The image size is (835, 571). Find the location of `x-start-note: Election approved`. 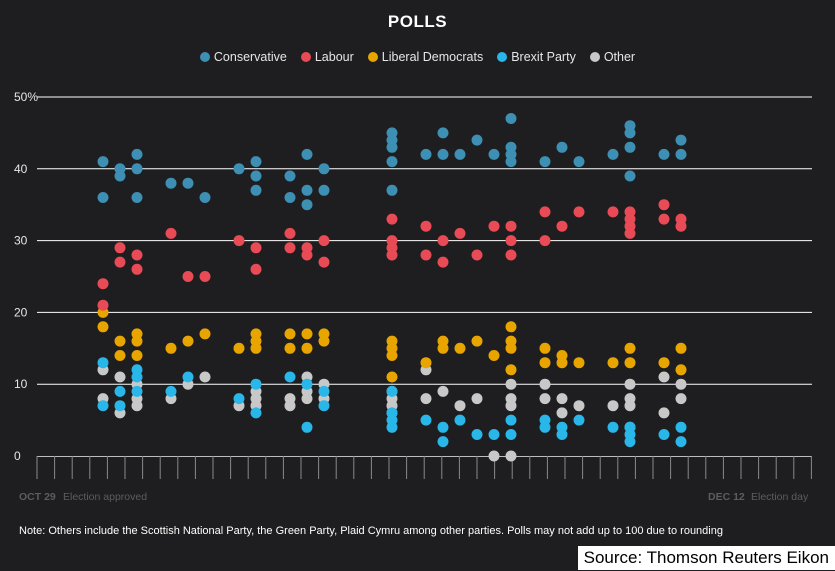

x-start-note: Election approved is located at coordinates (105, 497).